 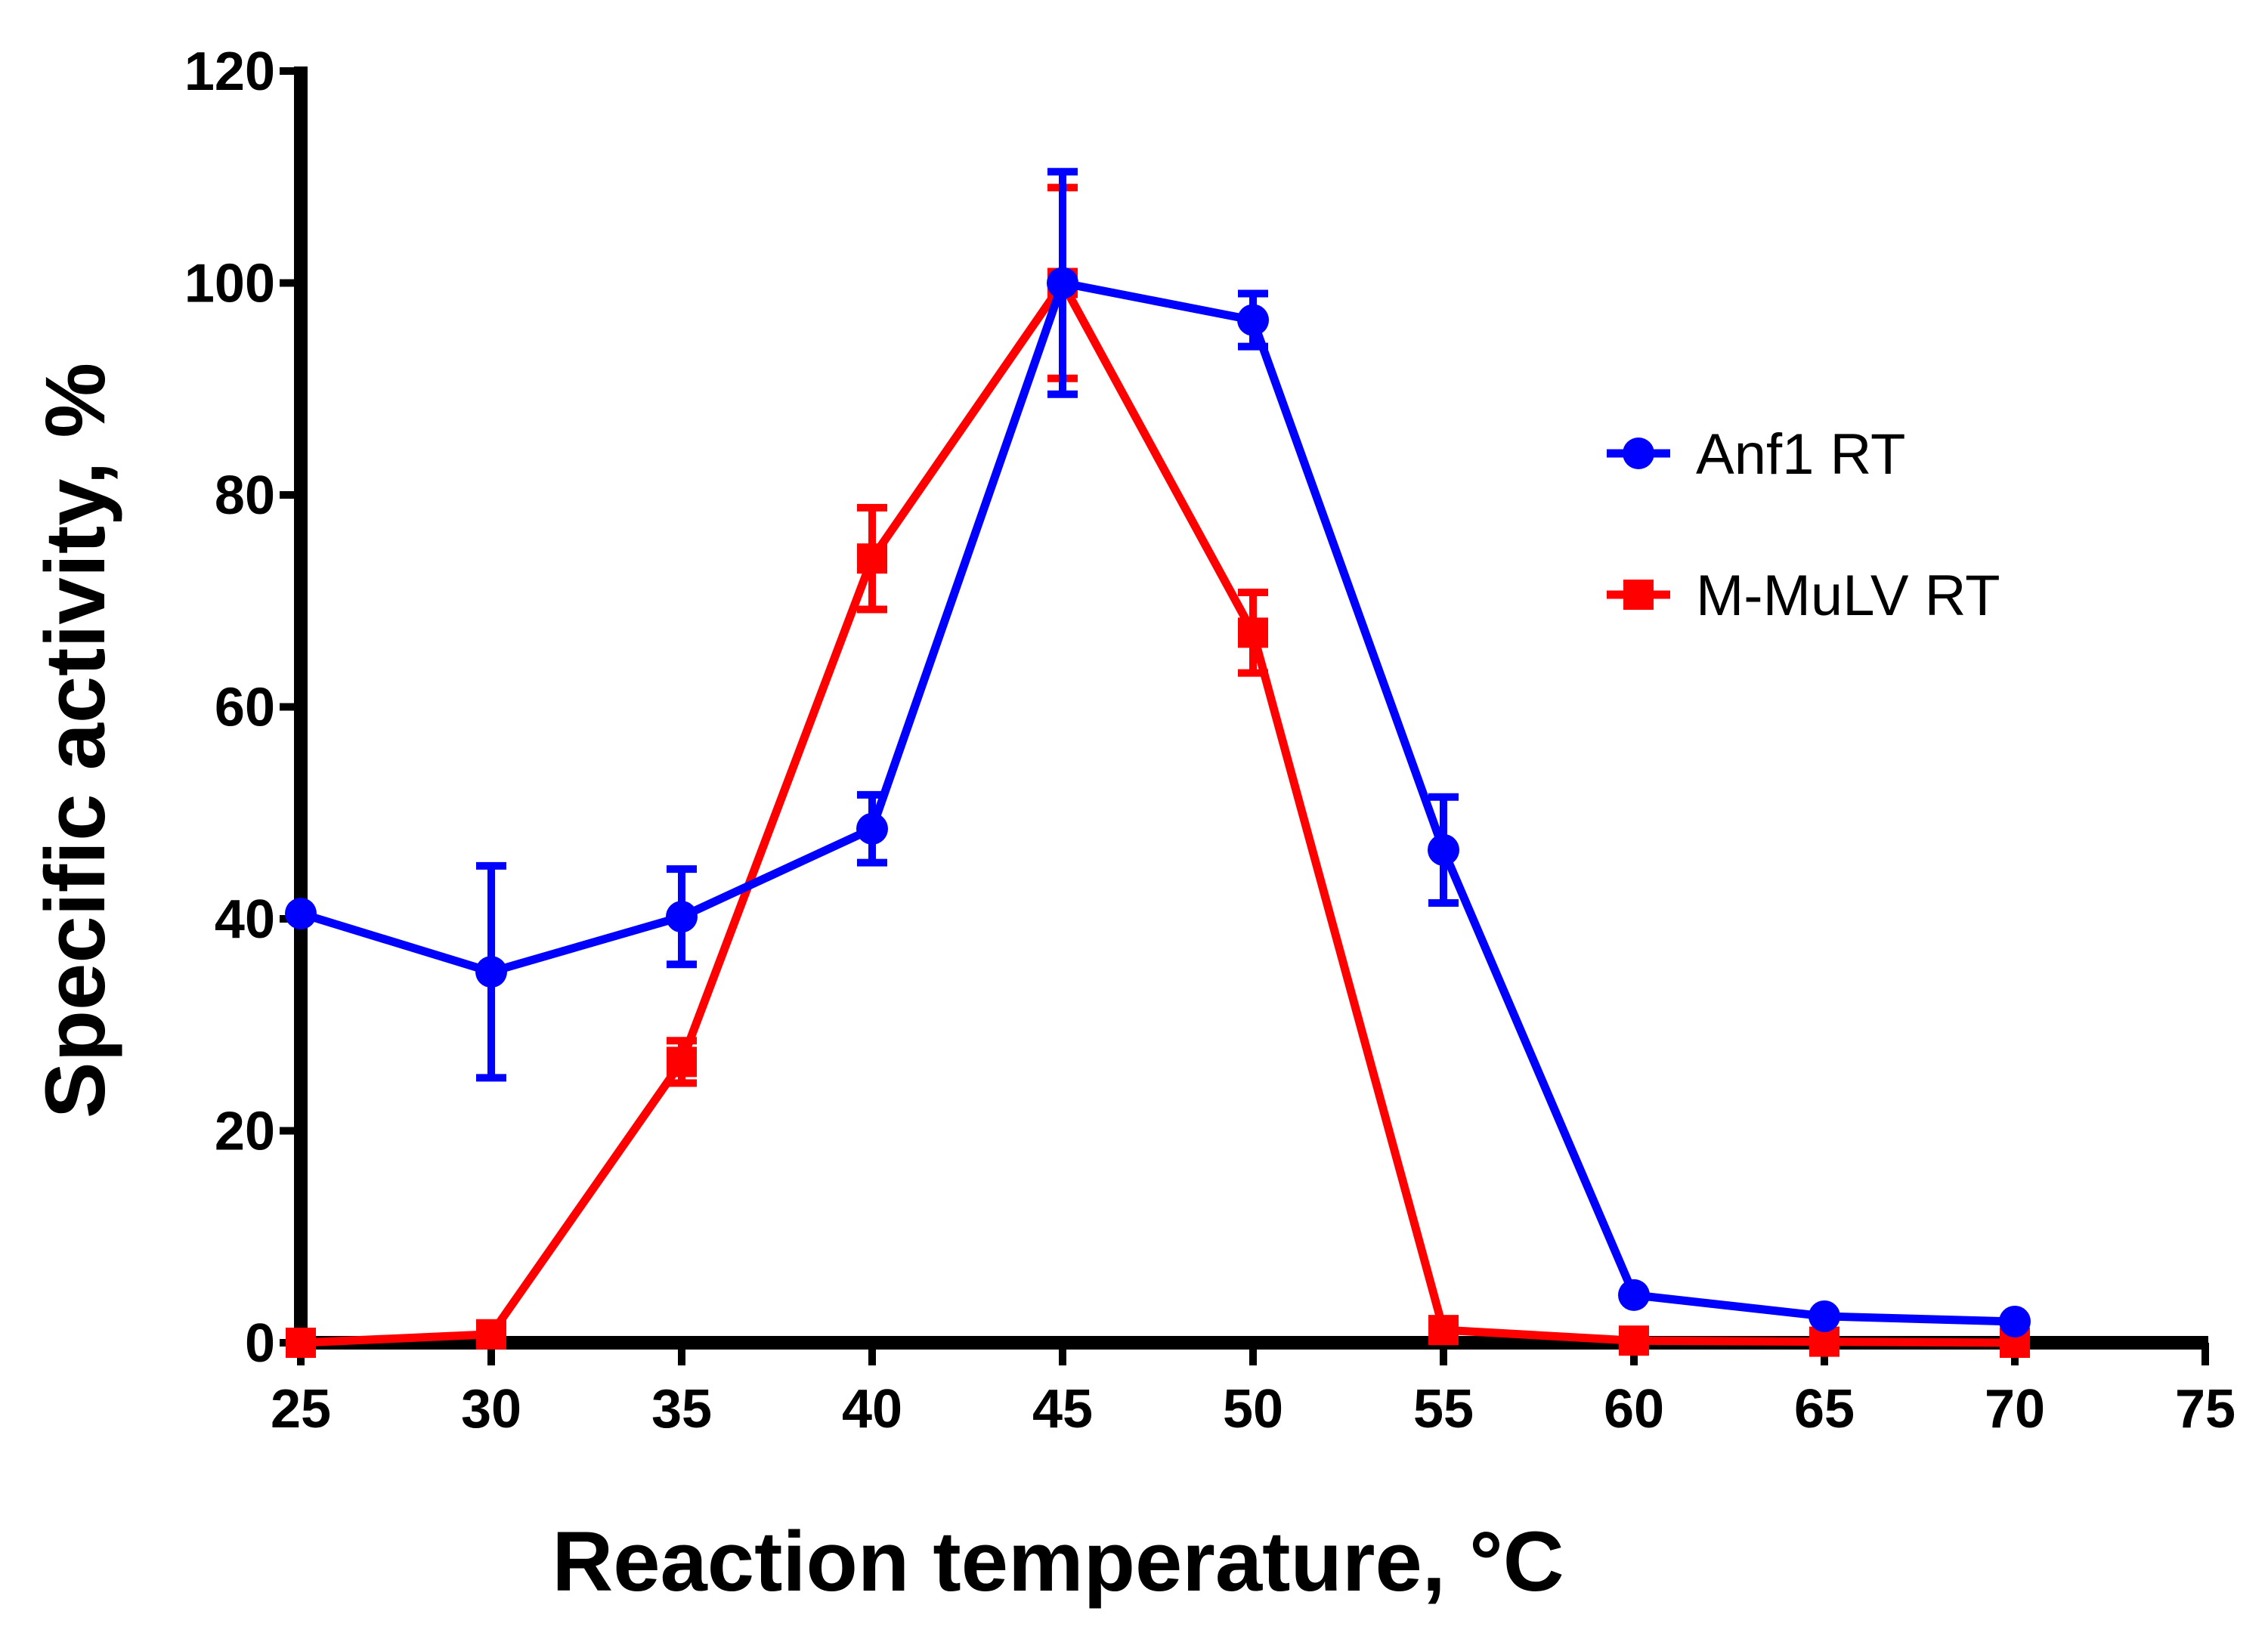 I want to click on x-tick-label: 45, so click(x=1062, y=1409).